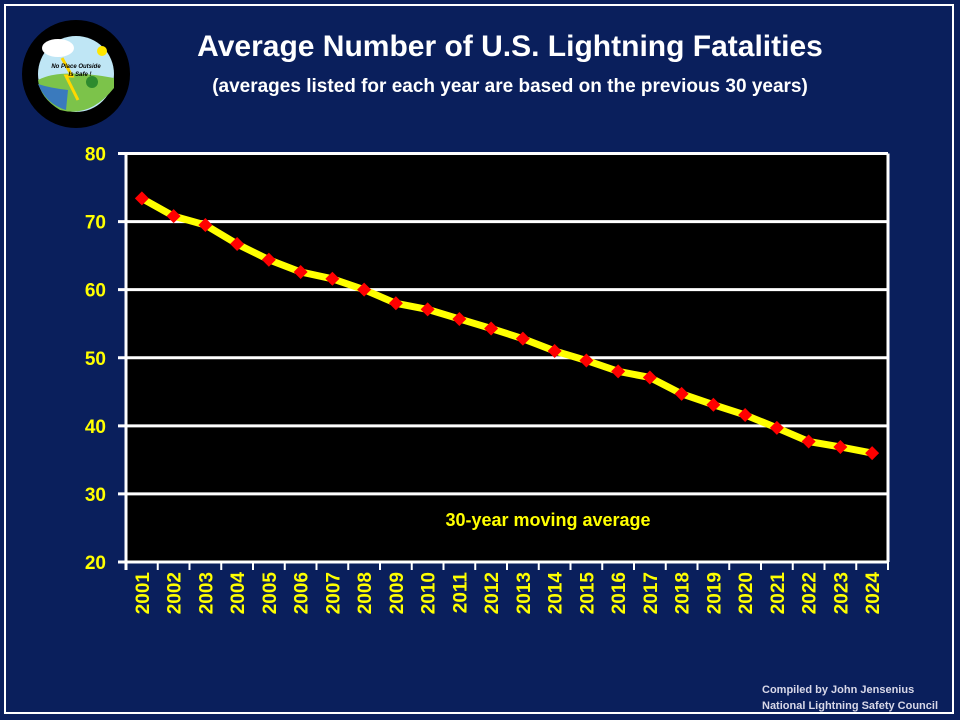 The height and width of the screenshot is (720, 960). What do you see at coordinates (492, 593) in the screenshot?
I see `x-tick-label: 2012` at bounding box center [492, 593].